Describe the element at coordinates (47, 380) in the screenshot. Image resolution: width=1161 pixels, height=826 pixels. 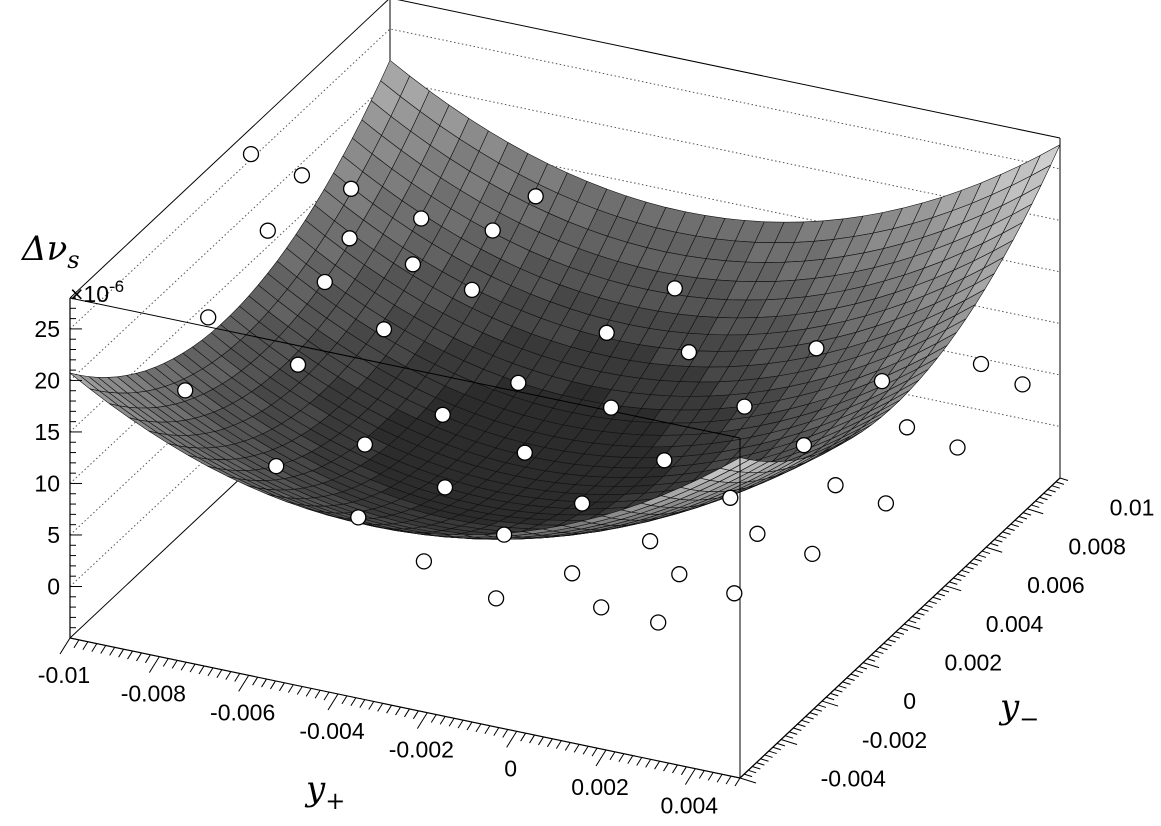
I see `z-tick-label: 20` at that location.